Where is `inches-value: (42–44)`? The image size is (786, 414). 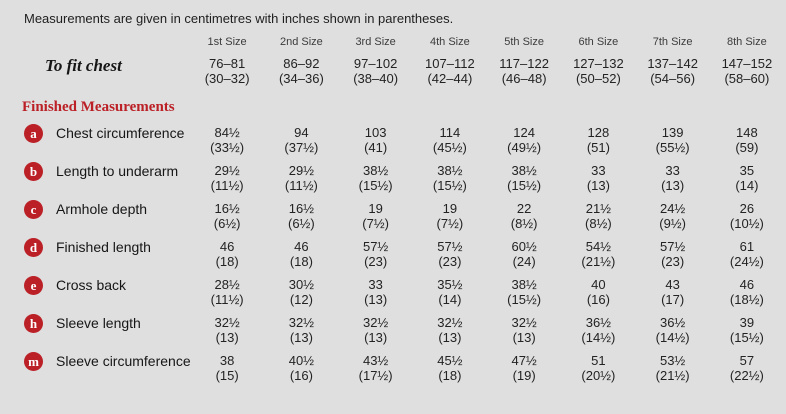
inches-value: (42–44) is located at coordinates (450, 78).